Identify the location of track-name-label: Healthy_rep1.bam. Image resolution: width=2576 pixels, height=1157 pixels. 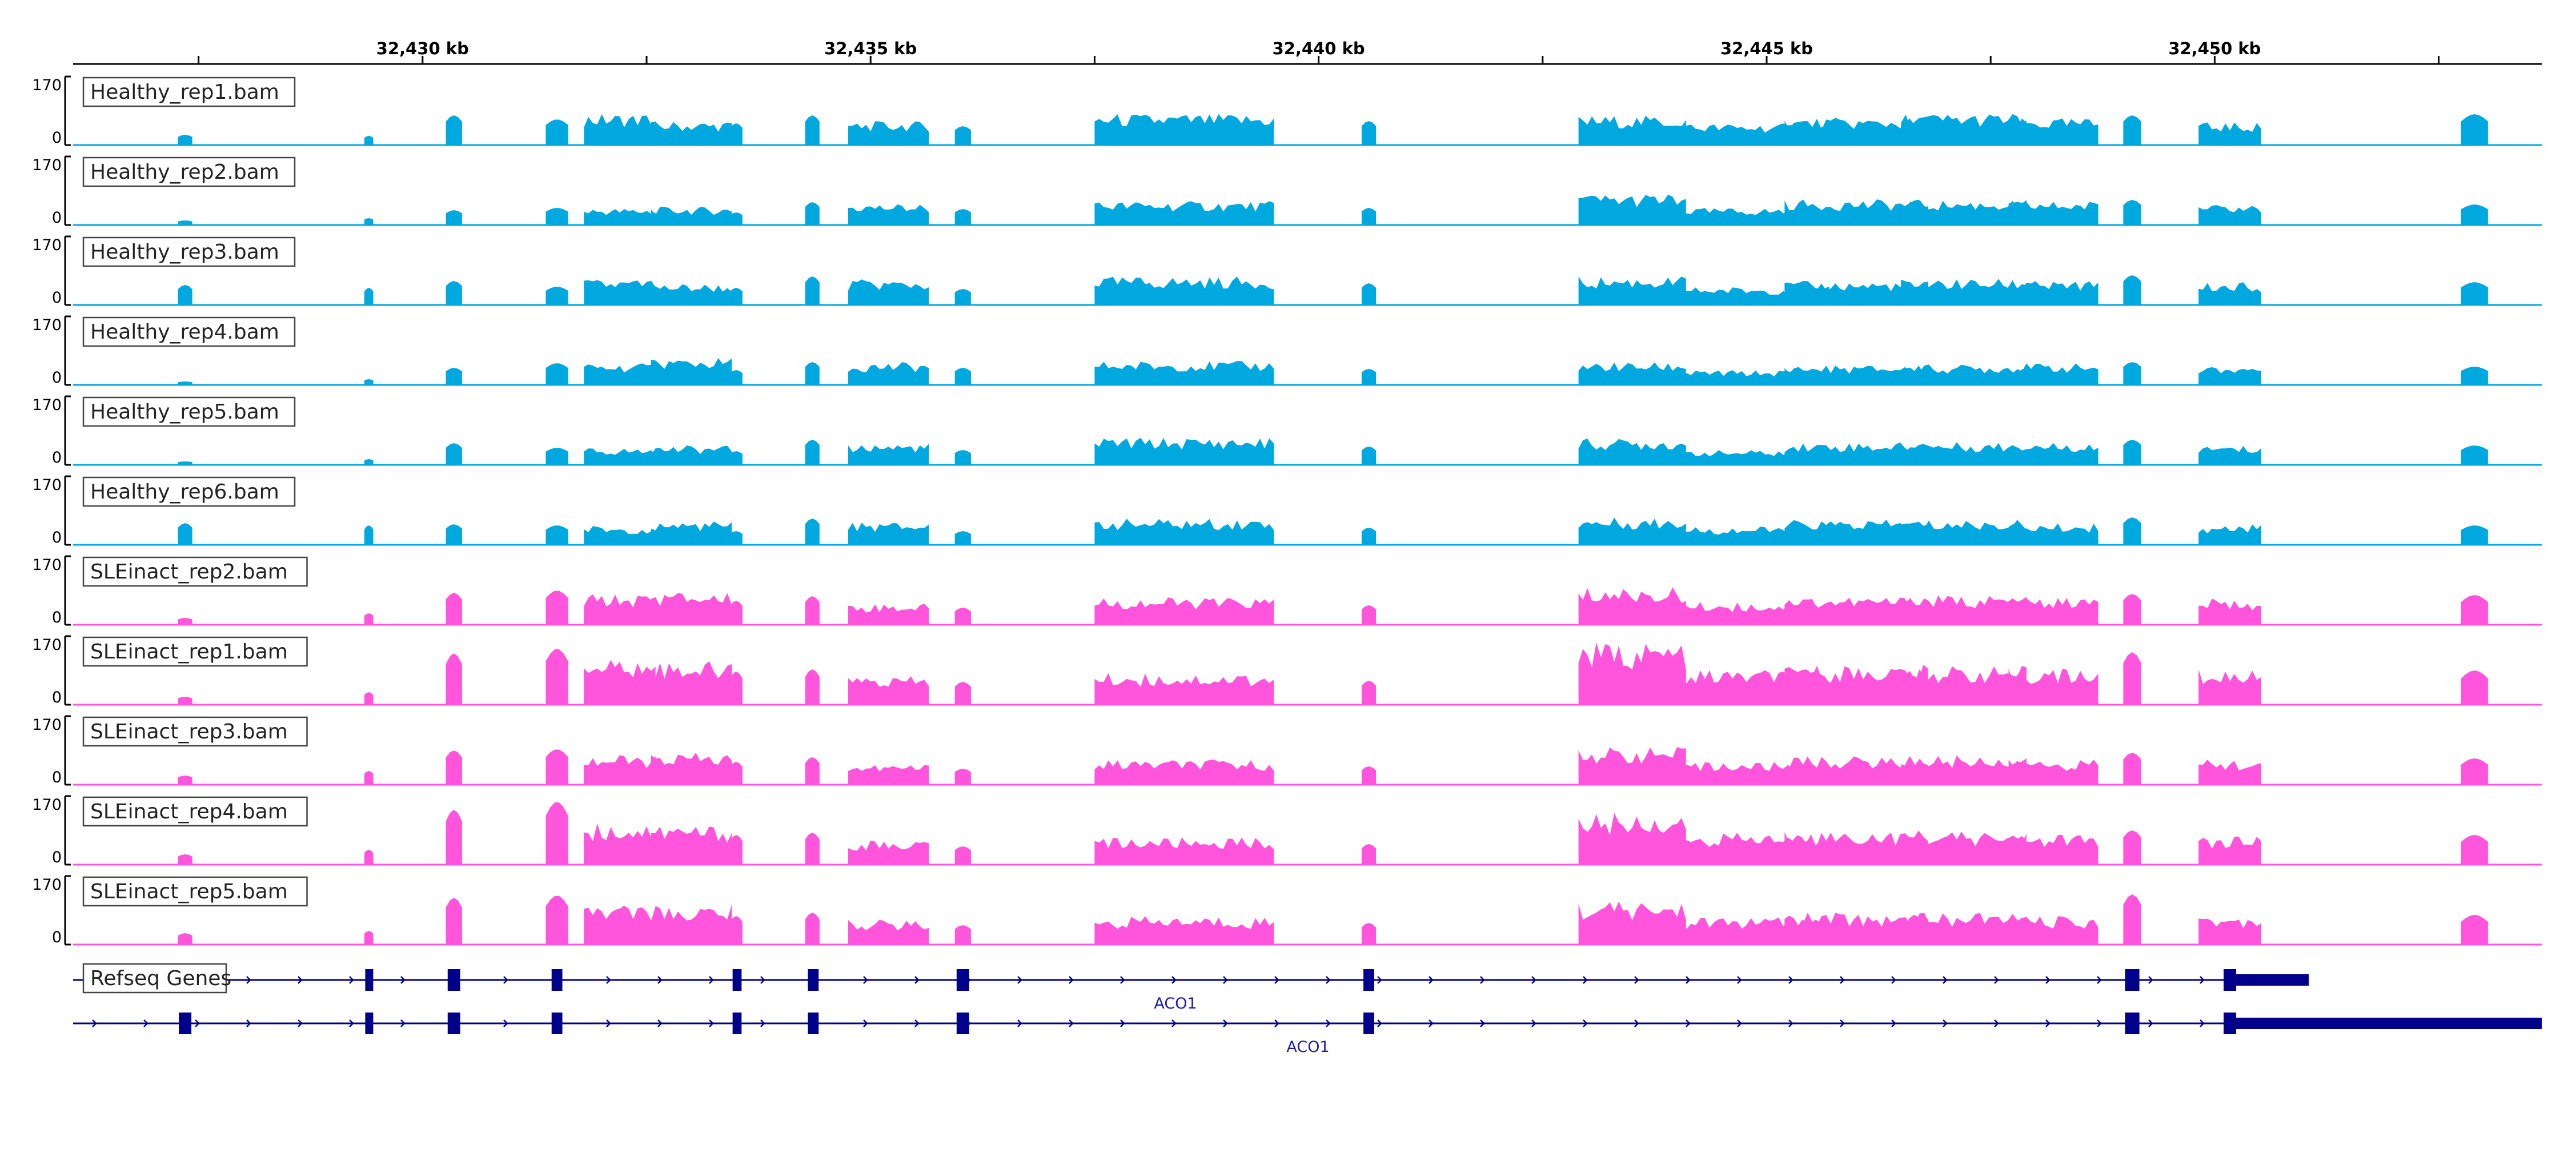
(189, 92).